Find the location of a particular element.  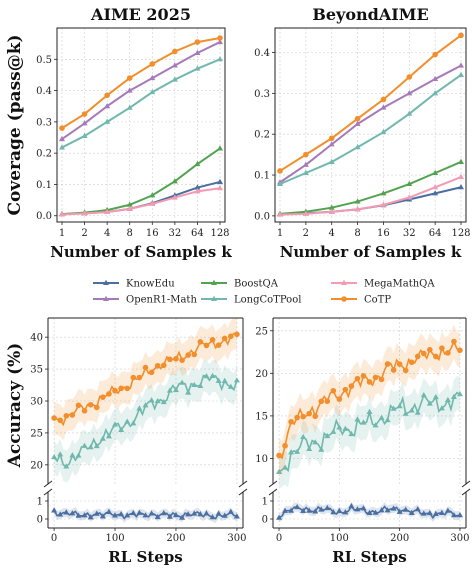

series-line-megamathqa is located at coordinates (141, 201).